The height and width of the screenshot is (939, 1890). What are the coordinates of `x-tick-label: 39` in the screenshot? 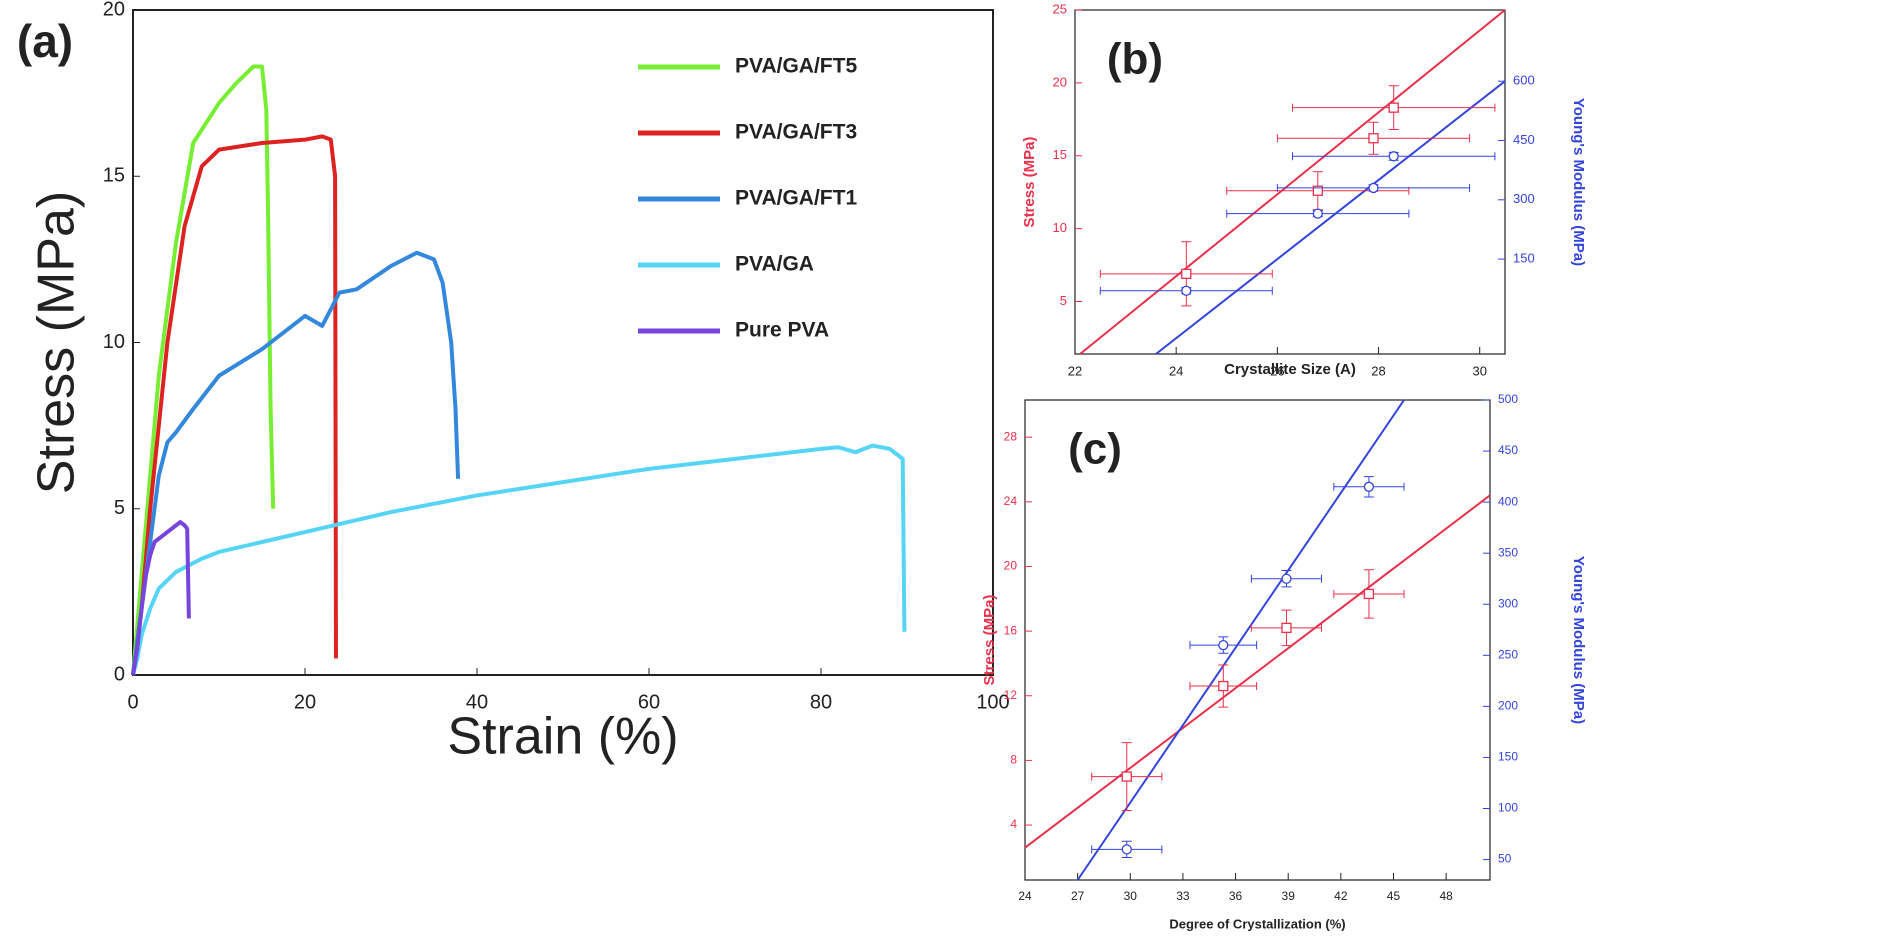 It's located at (1289, 896).